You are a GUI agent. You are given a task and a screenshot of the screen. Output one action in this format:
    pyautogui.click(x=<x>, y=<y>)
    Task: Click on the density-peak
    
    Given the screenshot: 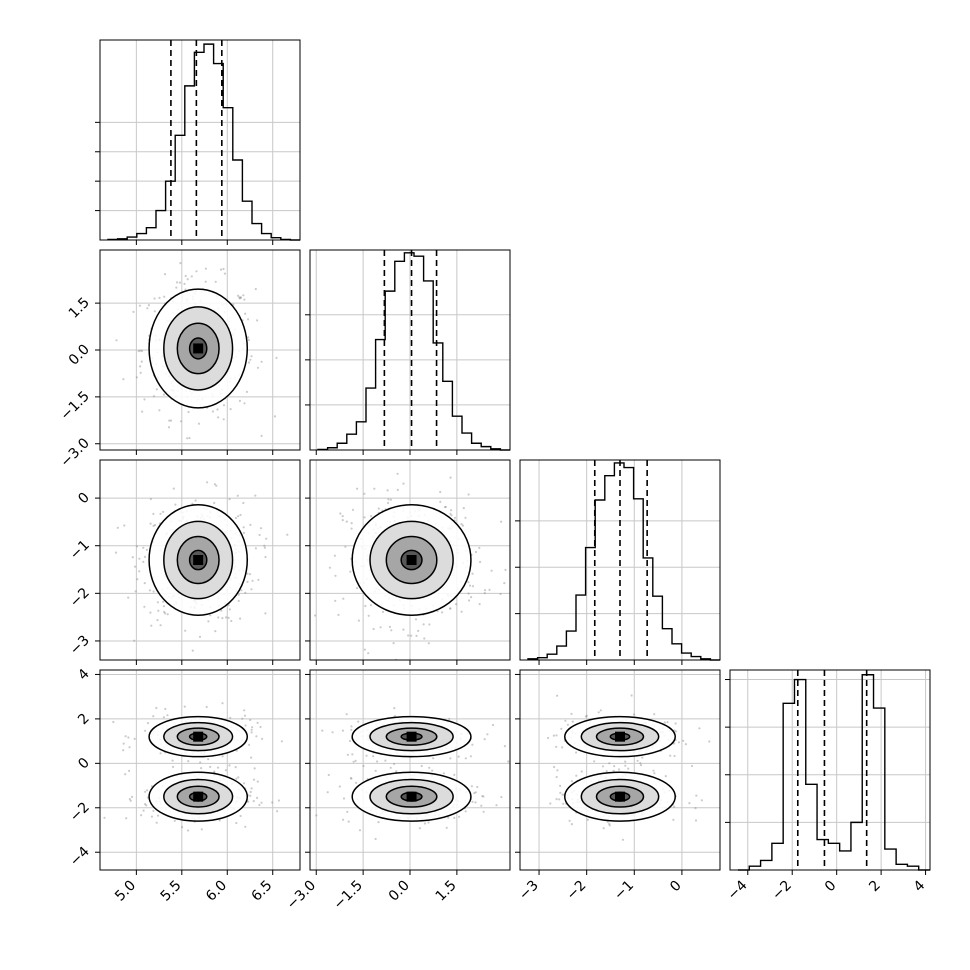 What is the action you would take?
    pyautogui.click(x=198, y=560)
    